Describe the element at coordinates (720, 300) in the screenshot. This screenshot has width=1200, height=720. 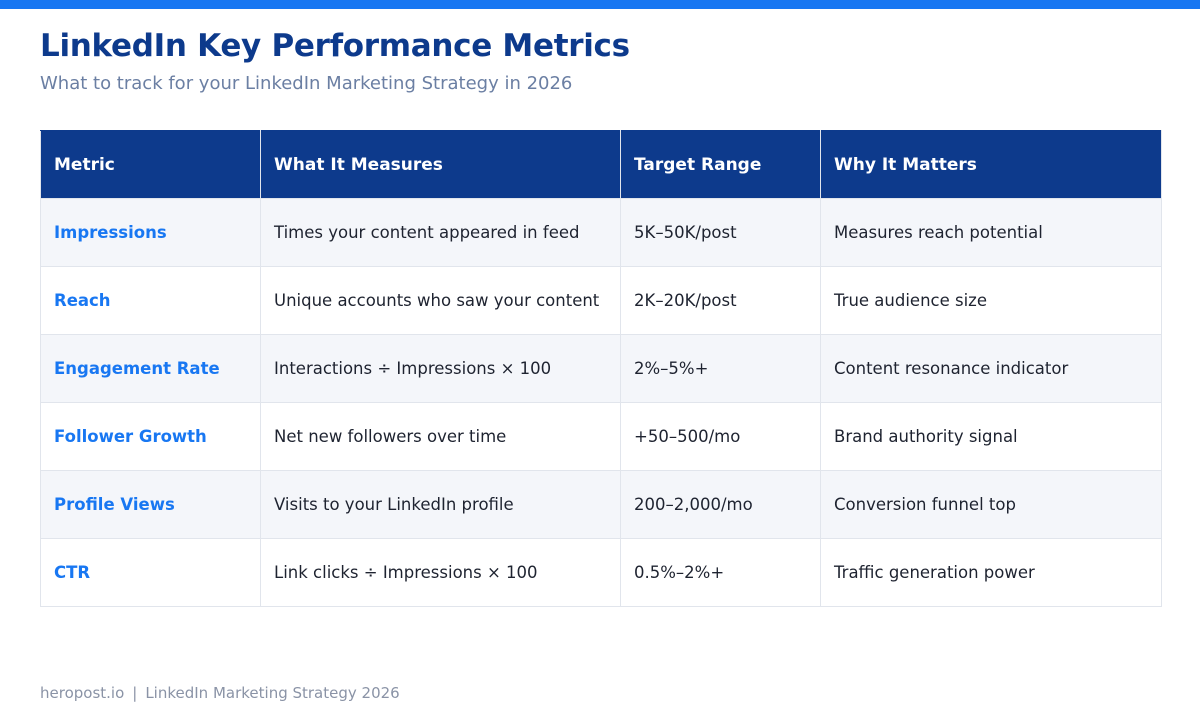
I see `metric-target: 2K–20K/post` at that location.